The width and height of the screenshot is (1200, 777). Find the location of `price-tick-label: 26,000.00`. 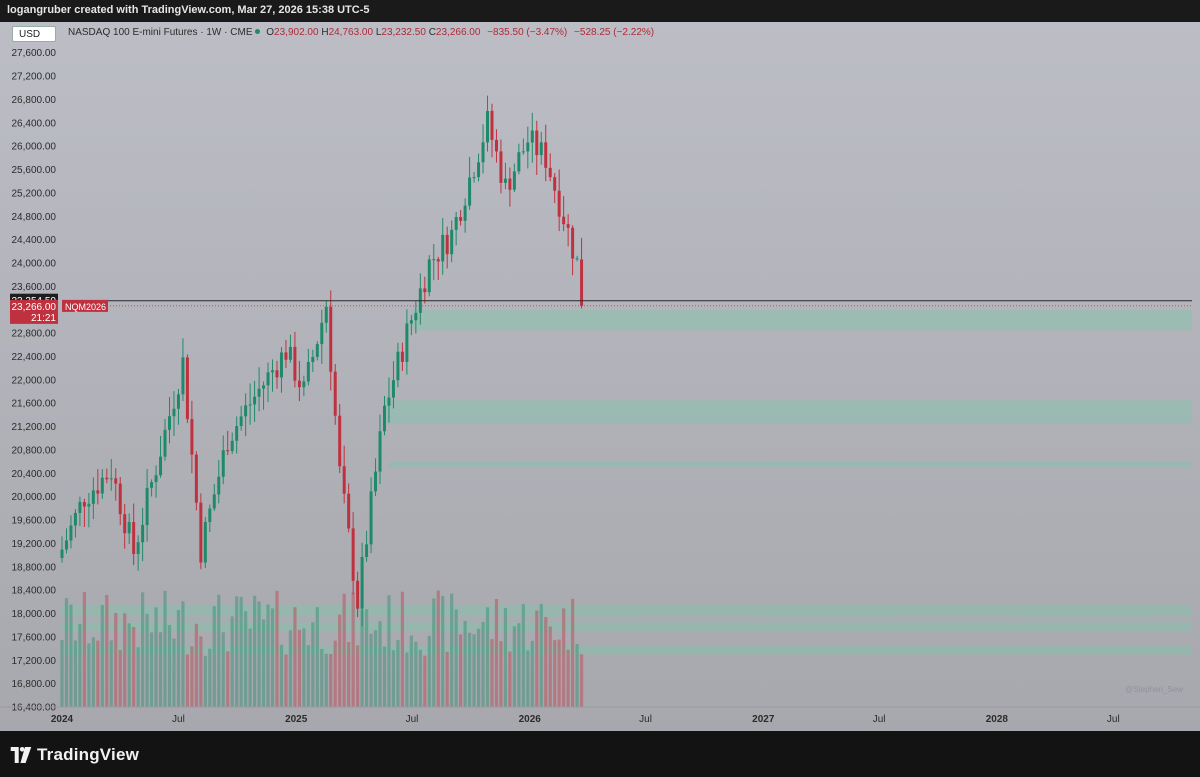

price-tick-label: 26,000.00 is located at coordinates (34, 147).